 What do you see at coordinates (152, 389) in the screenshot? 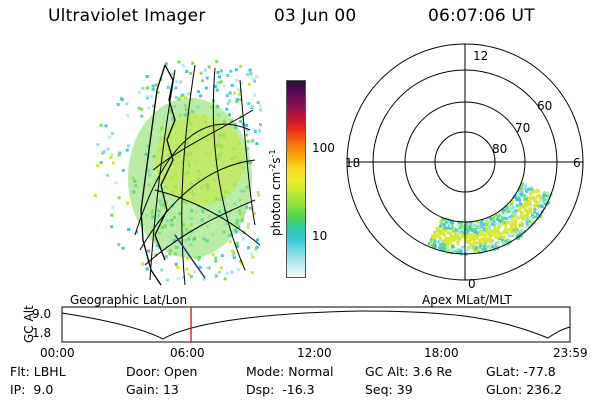
I see `info-gain: Gain: 13` at bounding box center [152, 389].